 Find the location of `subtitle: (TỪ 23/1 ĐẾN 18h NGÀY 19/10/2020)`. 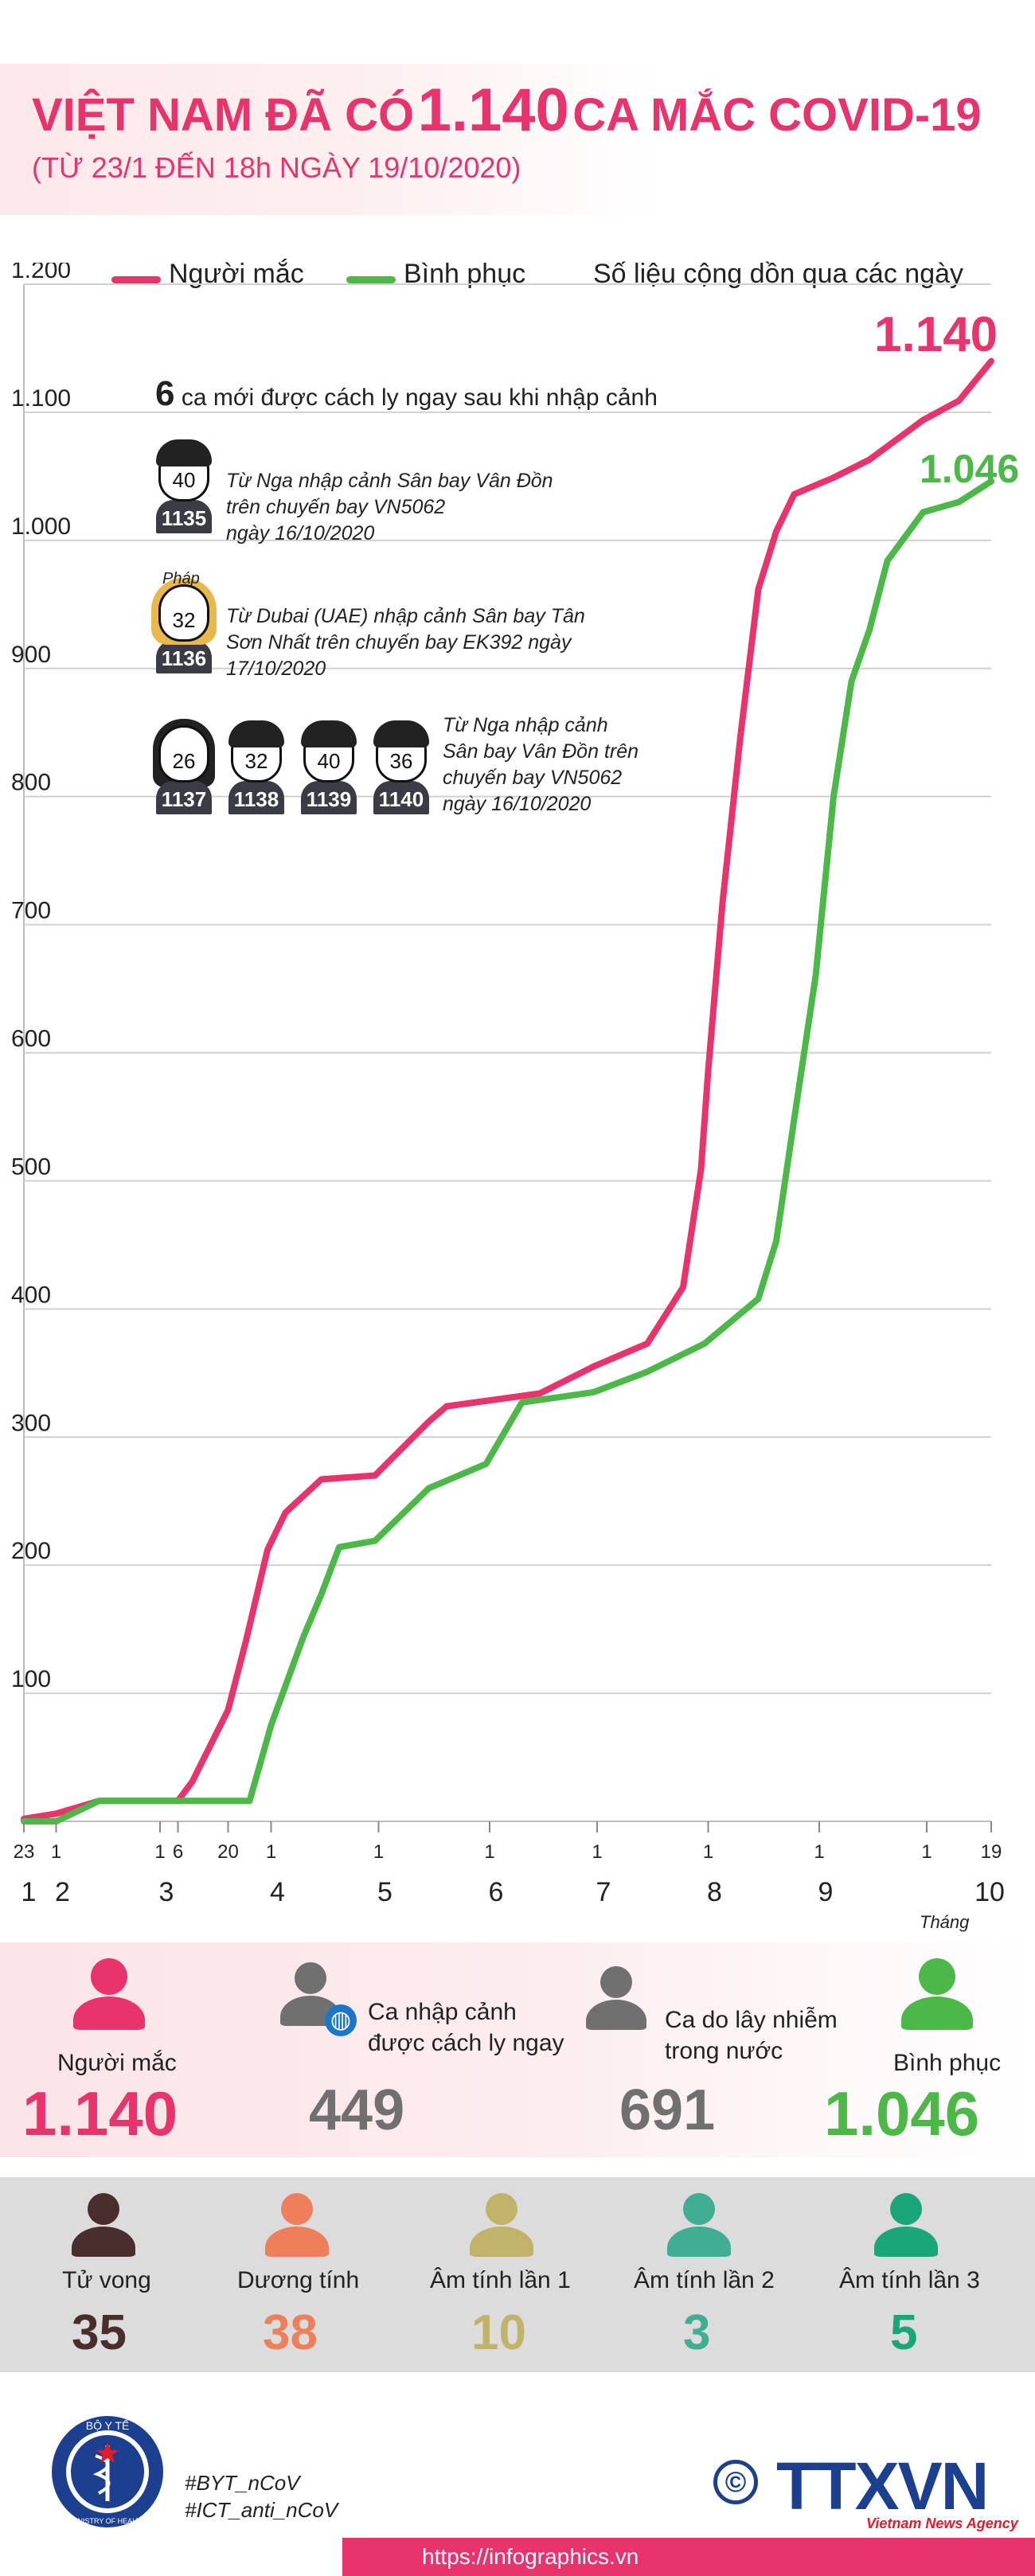

subtitle: (TỪ 23/1 ĐẾN 18h NGÀY 19/10/2020) is located at coordinates (276, 167).